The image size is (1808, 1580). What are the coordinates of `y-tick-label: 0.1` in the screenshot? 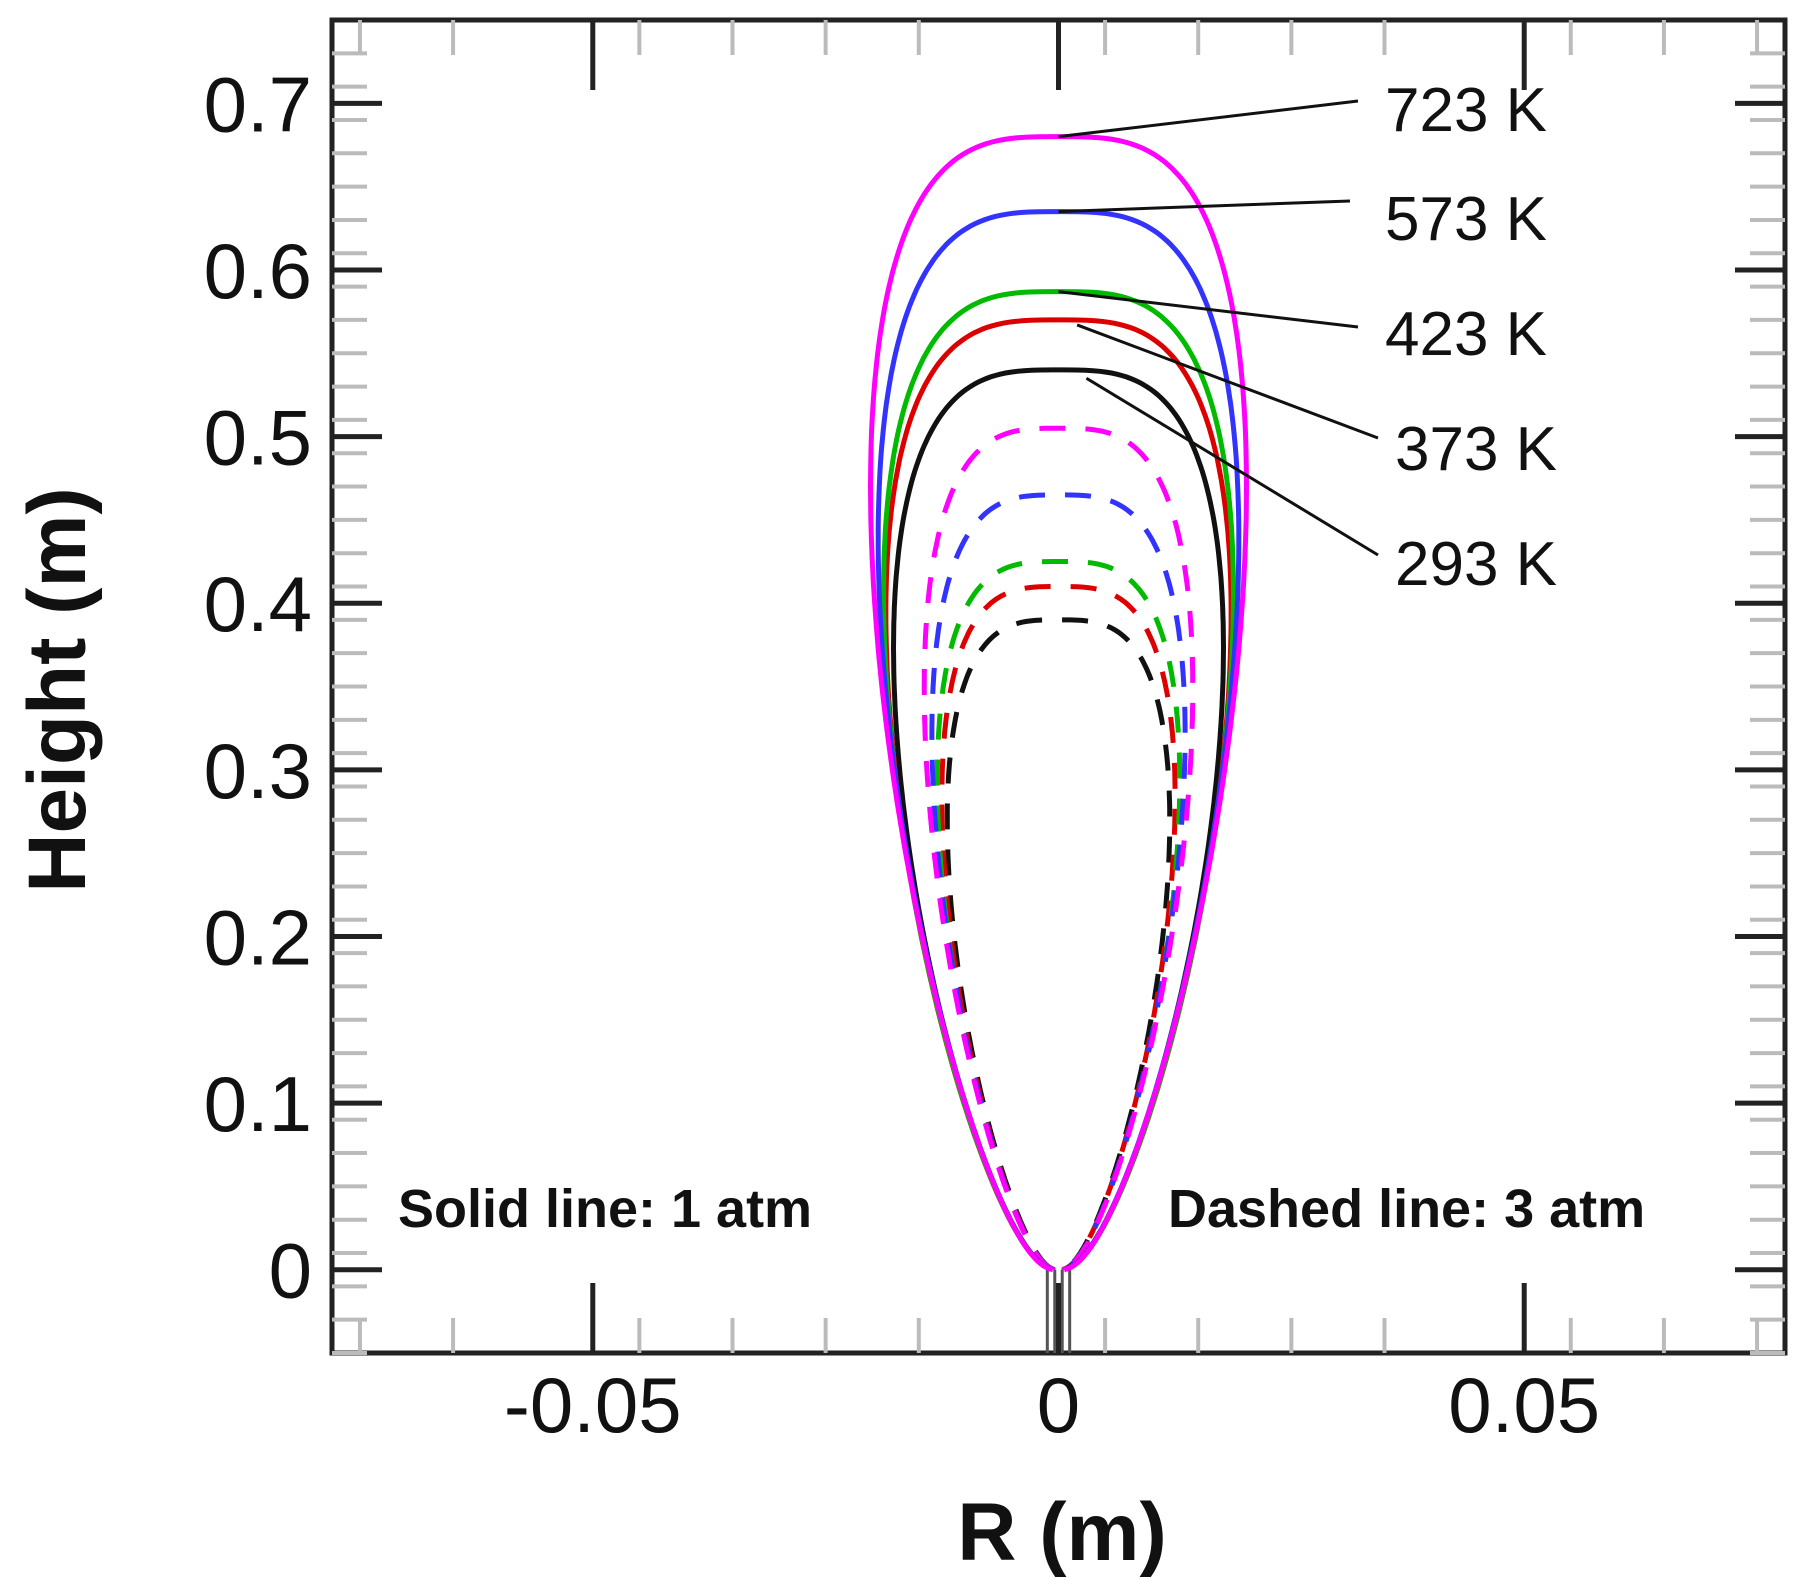 It's located at (258, 1104).